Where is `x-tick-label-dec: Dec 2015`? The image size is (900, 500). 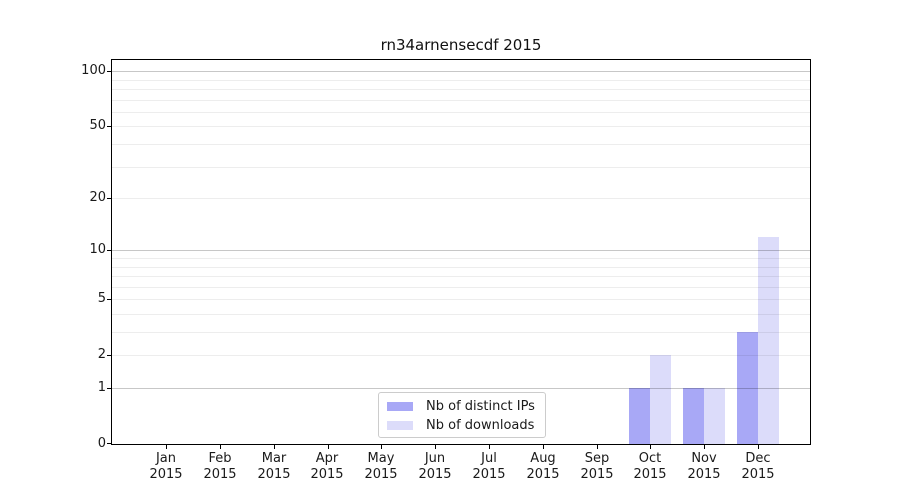
x-tick-label-dec: Dec 2015 is located at coordinates (758, 467).